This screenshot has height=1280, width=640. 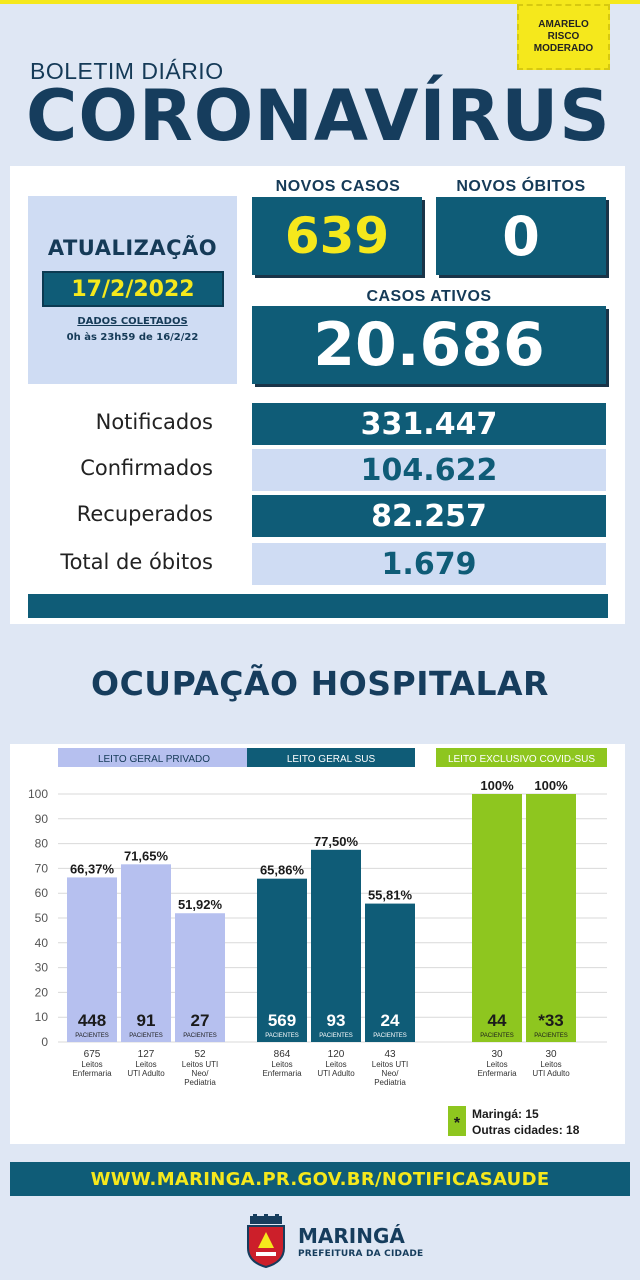 I want to click on y-tick-label-90: 90, so click(x=42, y=819).